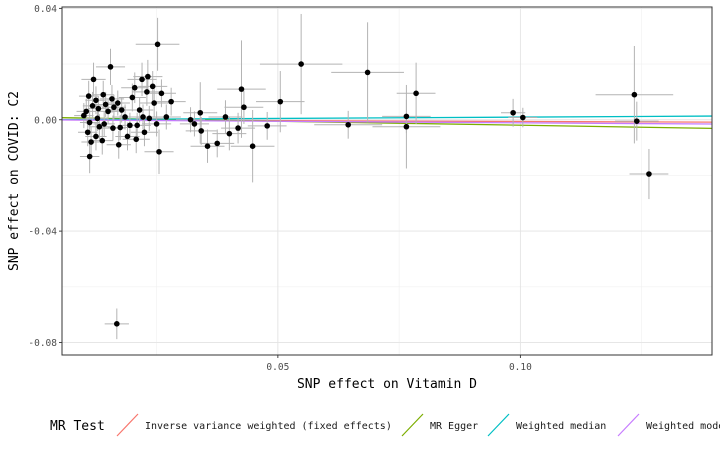 This screenshot has width=720, height=451. Describe the element at coordinates (45, 9) in the screenshot. I see `y-tick-label: 0.04` at that location.